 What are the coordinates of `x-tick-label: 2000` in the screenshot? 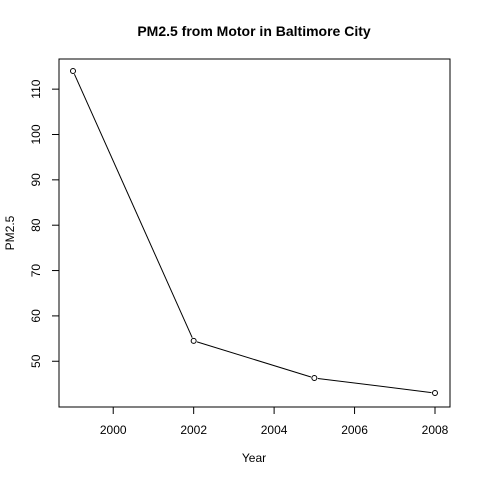 It's located at (113, 430).